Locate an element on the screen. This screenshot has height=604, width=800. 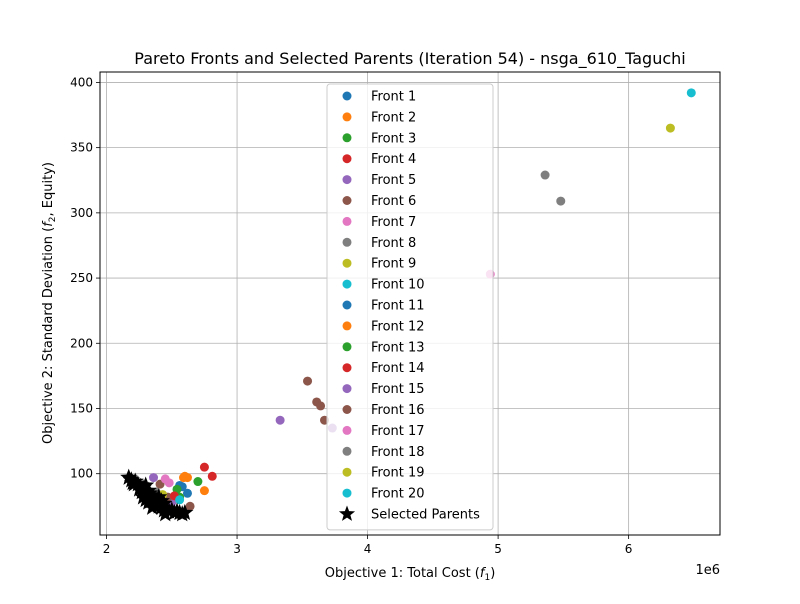
legend-label-selected-parents: Selected Parents is located at coordinates (425, 515).